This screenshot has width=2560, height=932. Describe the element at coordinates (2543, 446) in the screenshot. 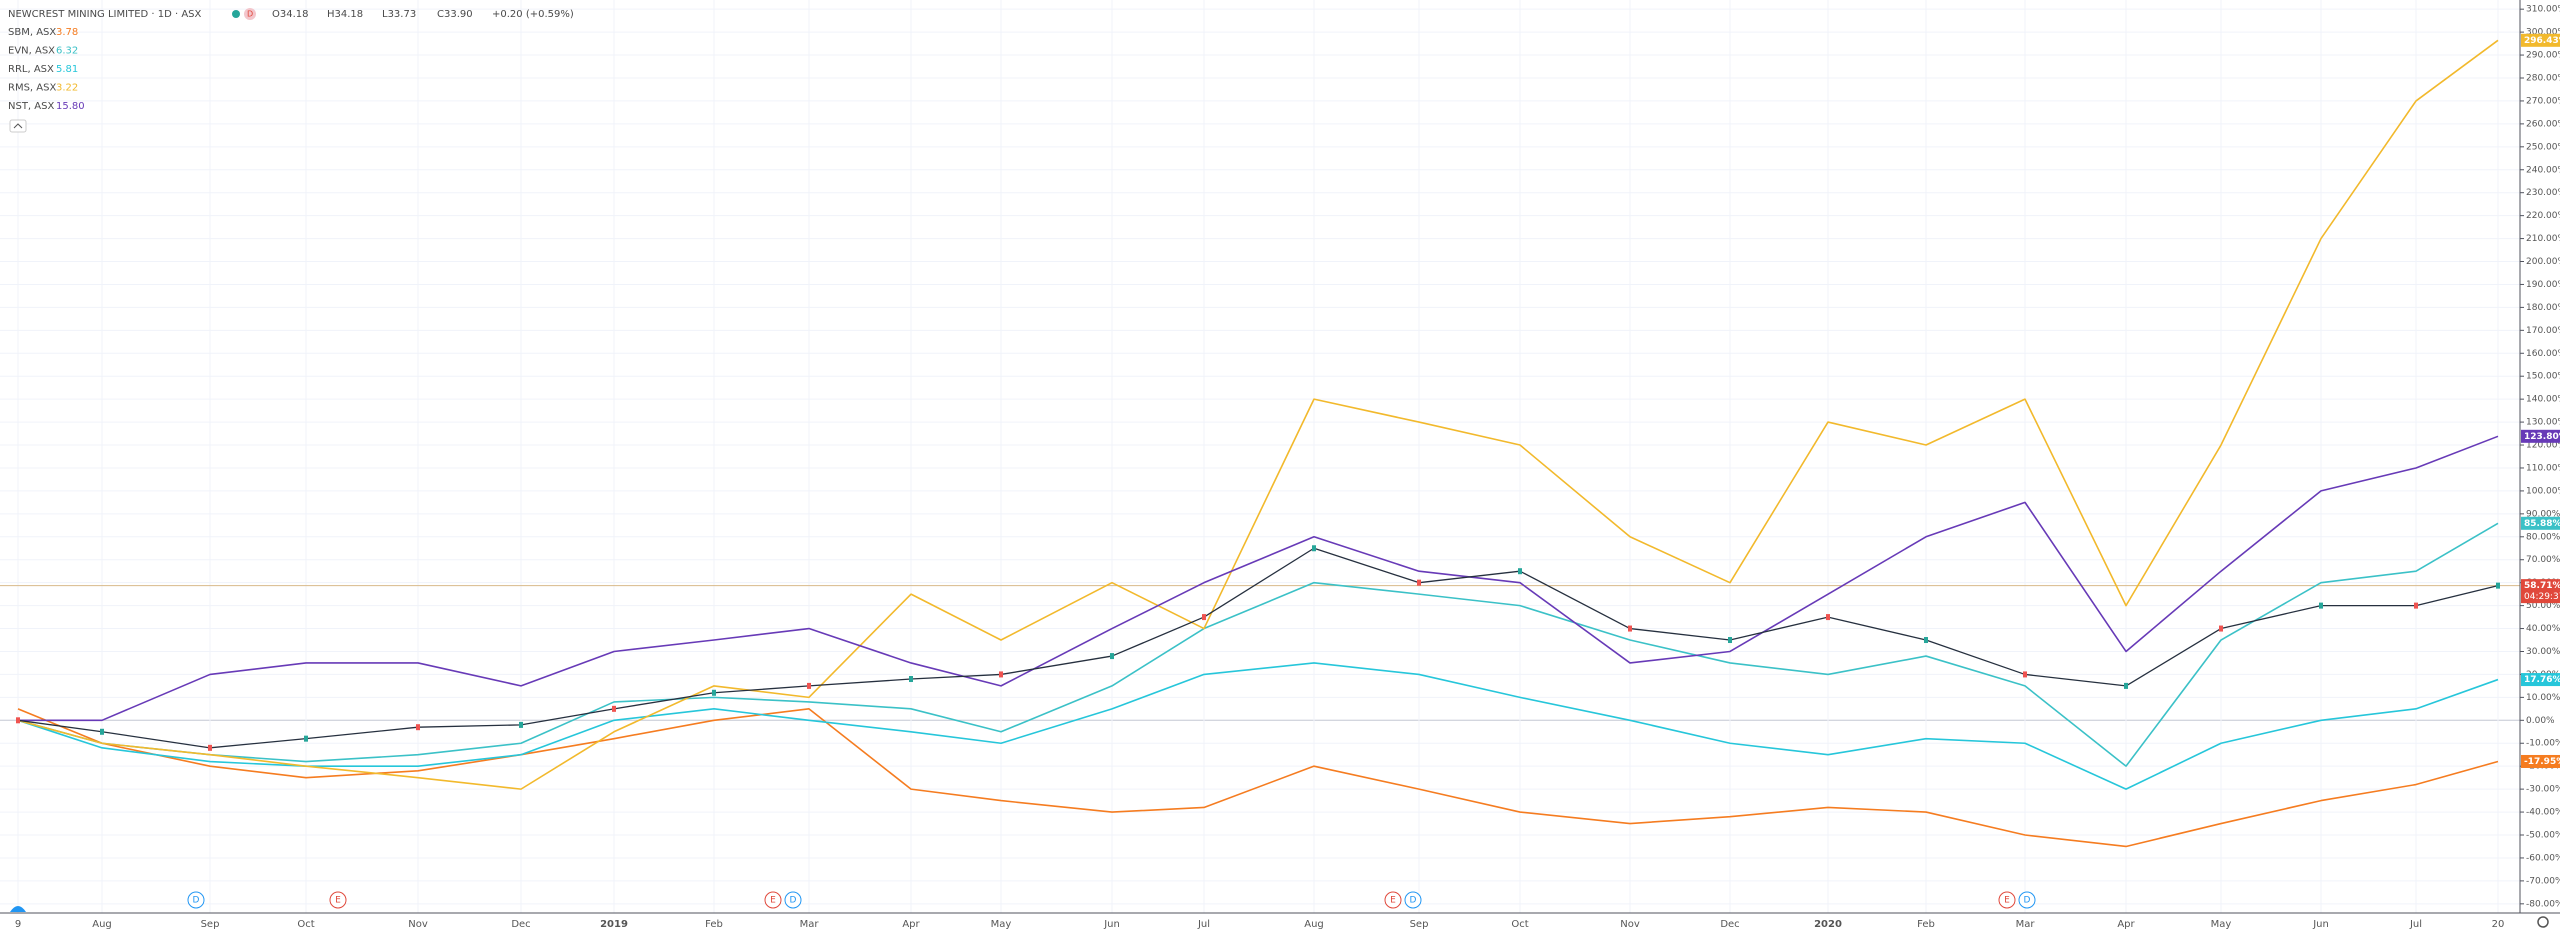

I see `y-tick-label: 120.00%` at that location.